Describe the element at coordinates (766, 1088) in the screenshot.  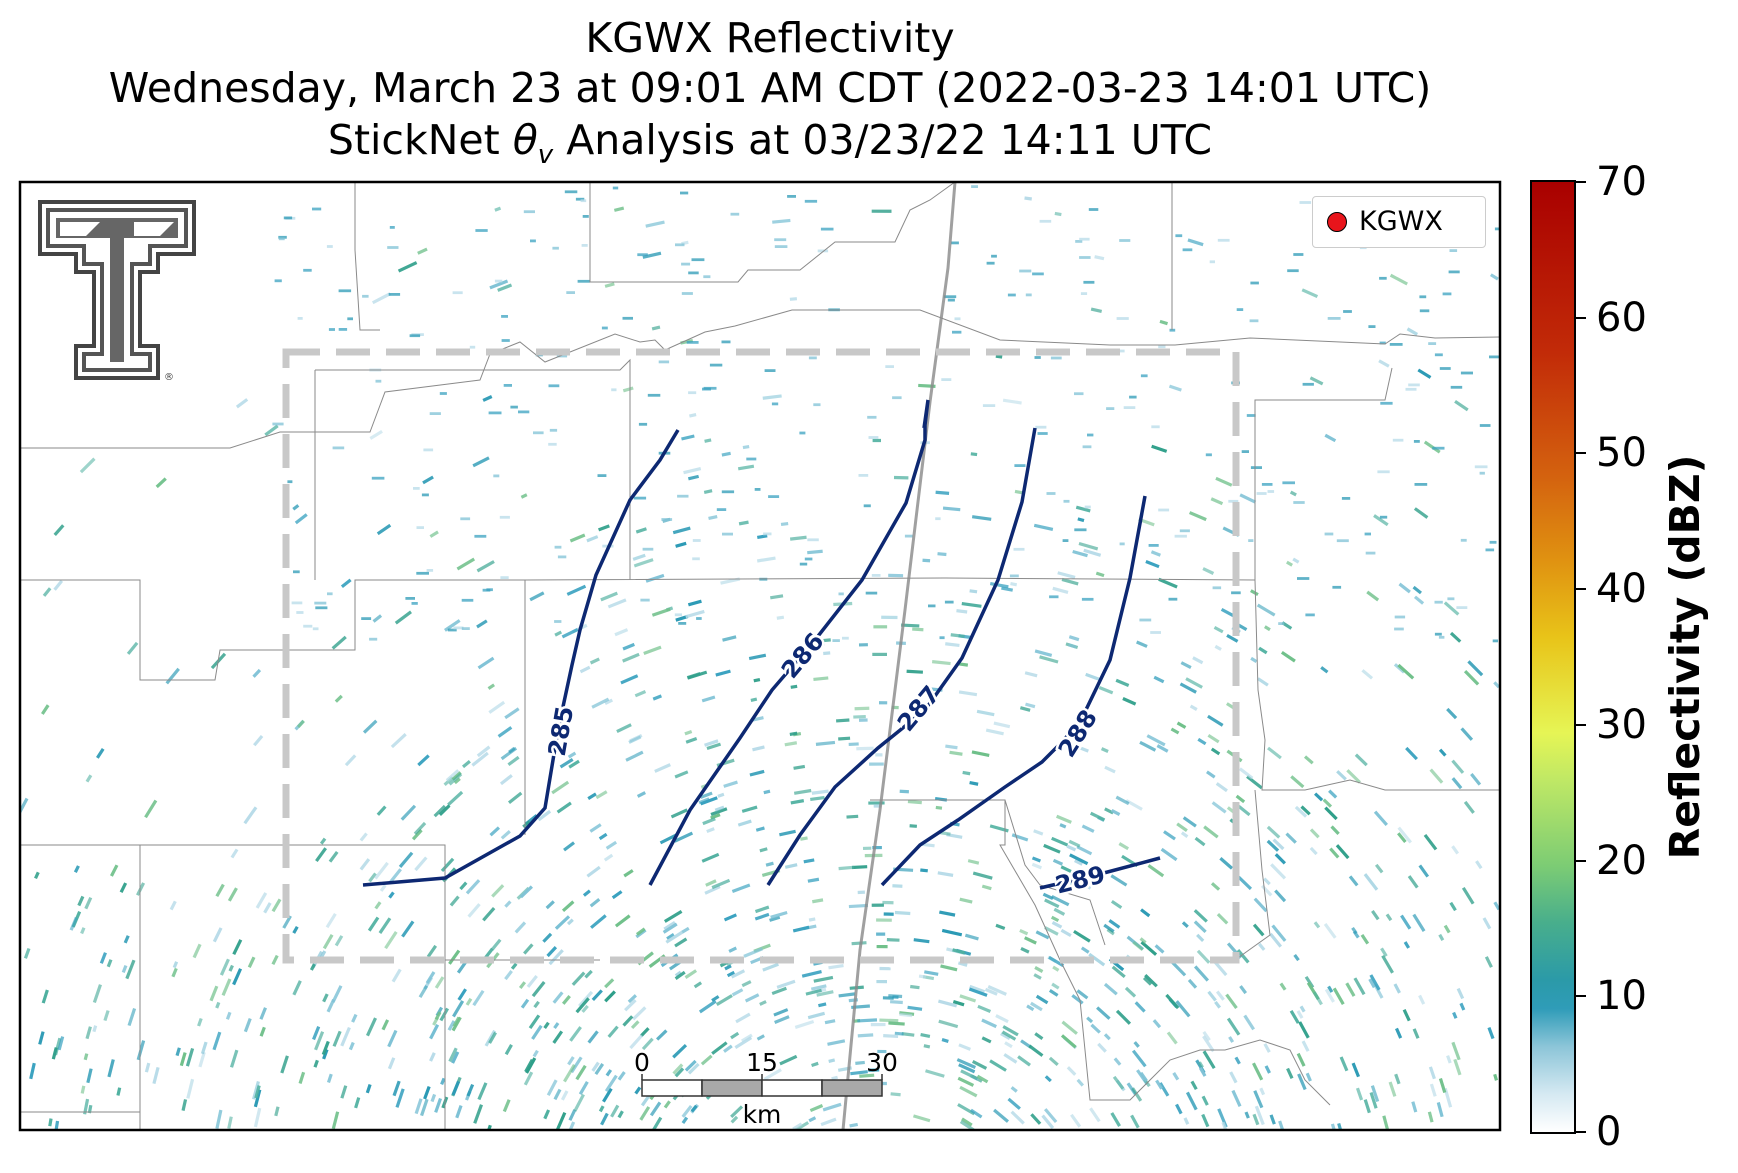
I see `scale-bar: 0 15 30 km` at that location.